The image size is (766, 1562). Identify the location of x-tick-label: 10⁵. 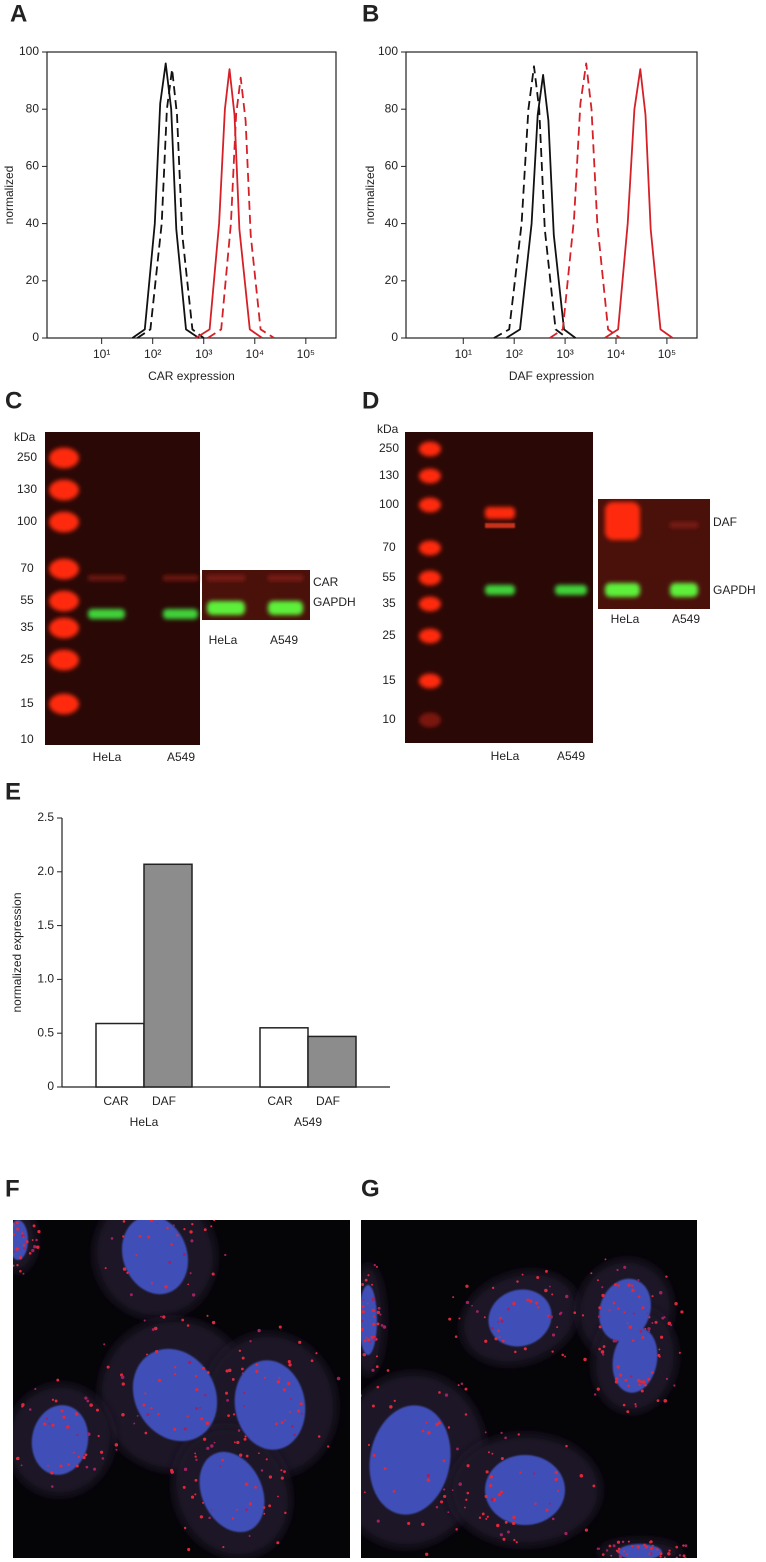
(667, 354).